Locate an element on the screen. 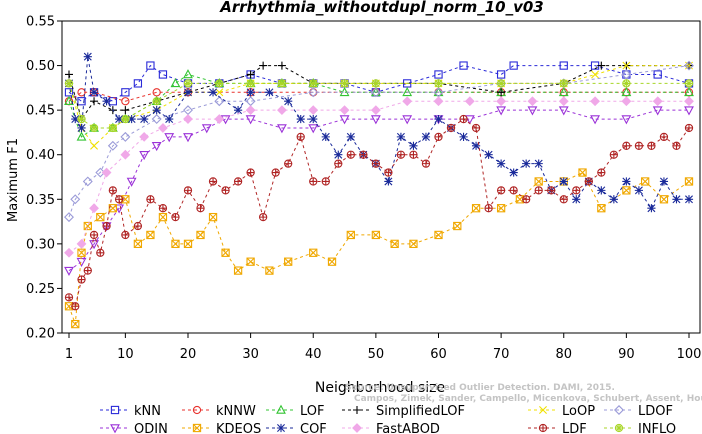  chart-title: Arrhythmia_withoutdupl_norm_10_v03 is located at coordinates (381, 8).